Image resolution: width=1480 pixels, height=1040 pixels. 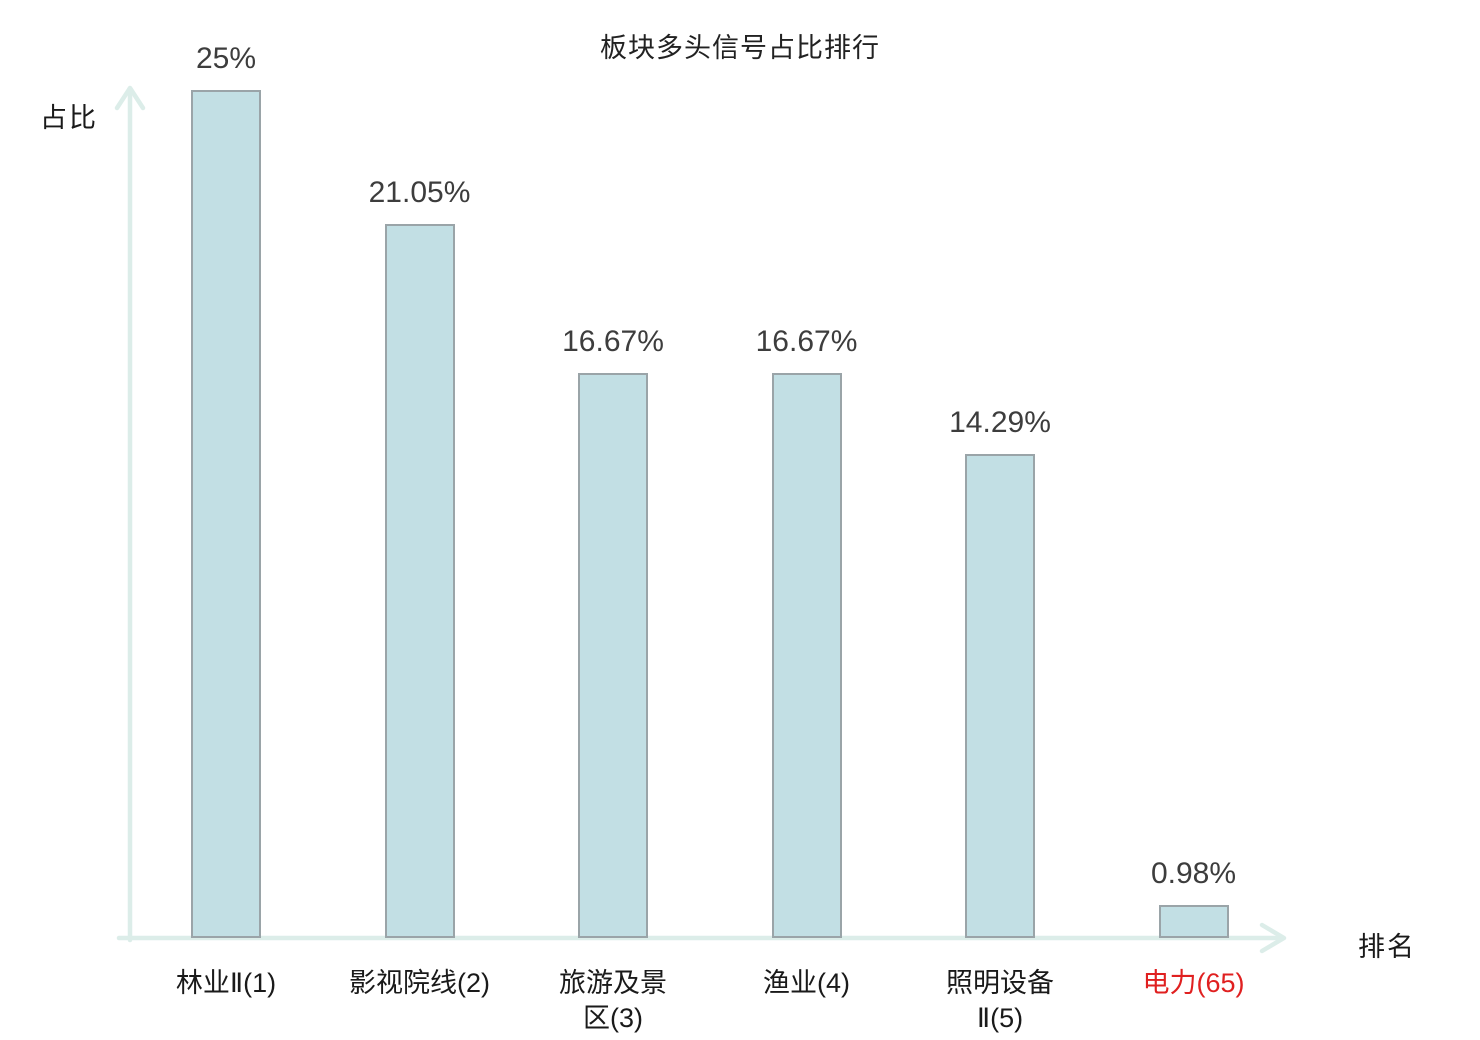 What do you see at coordinates (69, 118) in the screenshot?
I see `y-axis-label: 占比` at bounding box center [69, 118].